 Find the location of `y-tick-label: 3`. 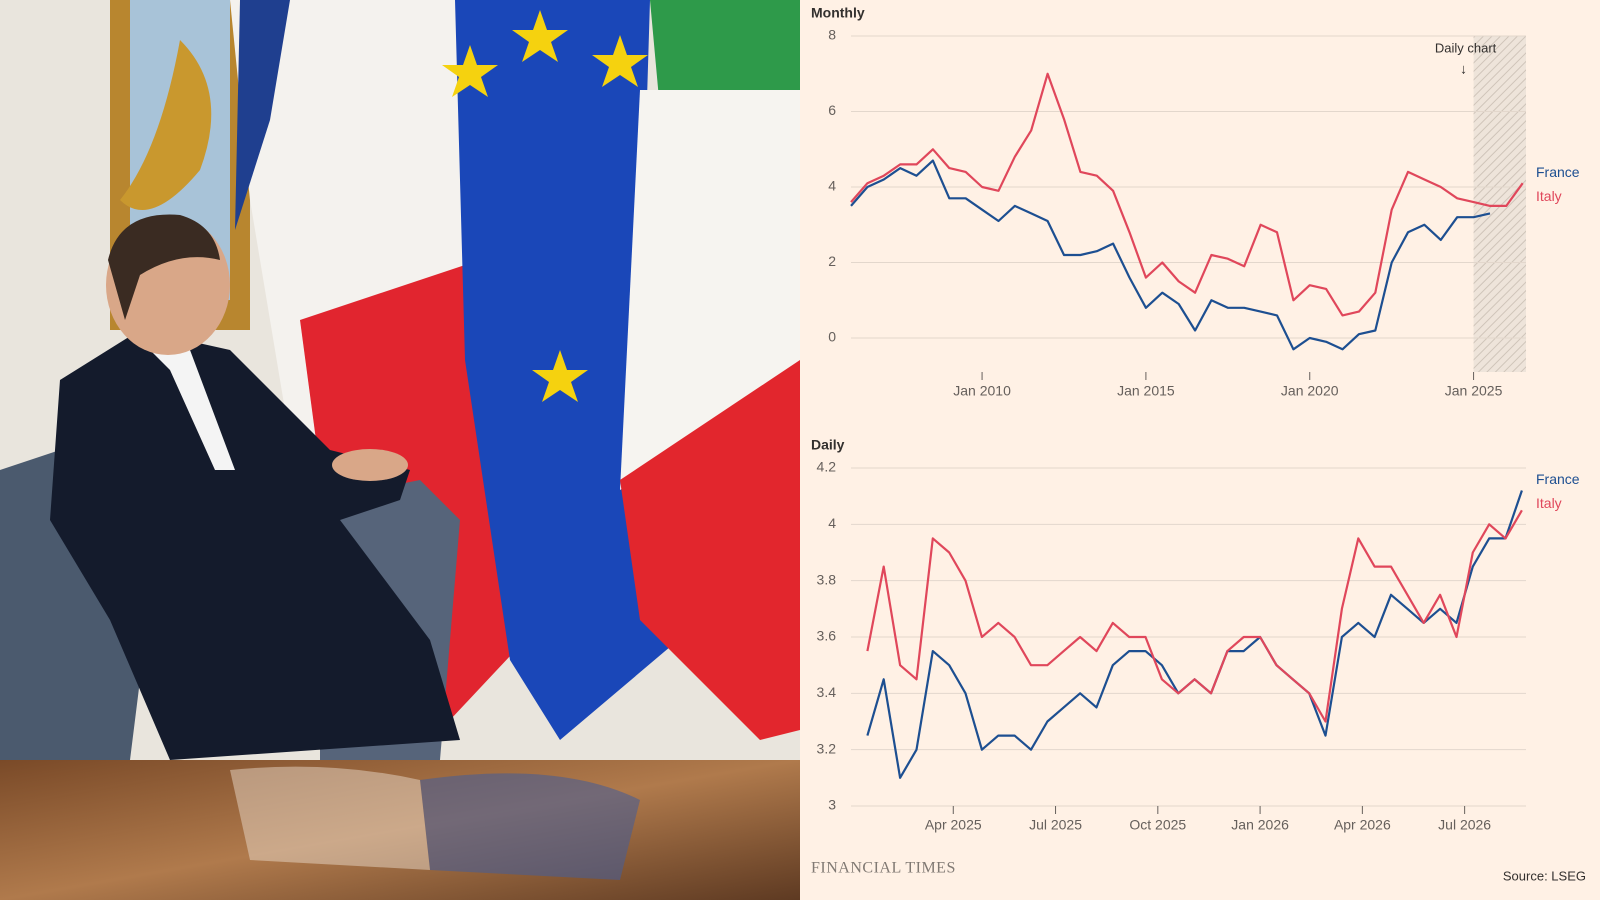

y-tick-label: 3 is located at coordinates (832, 805).